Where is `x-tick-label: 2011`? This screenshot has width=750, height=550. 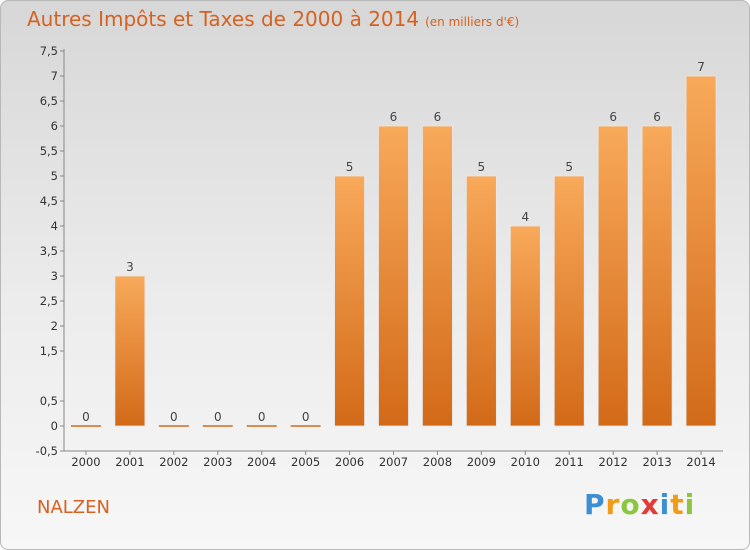 x-tick-label: 2011 is located at coordinates (569, 462).